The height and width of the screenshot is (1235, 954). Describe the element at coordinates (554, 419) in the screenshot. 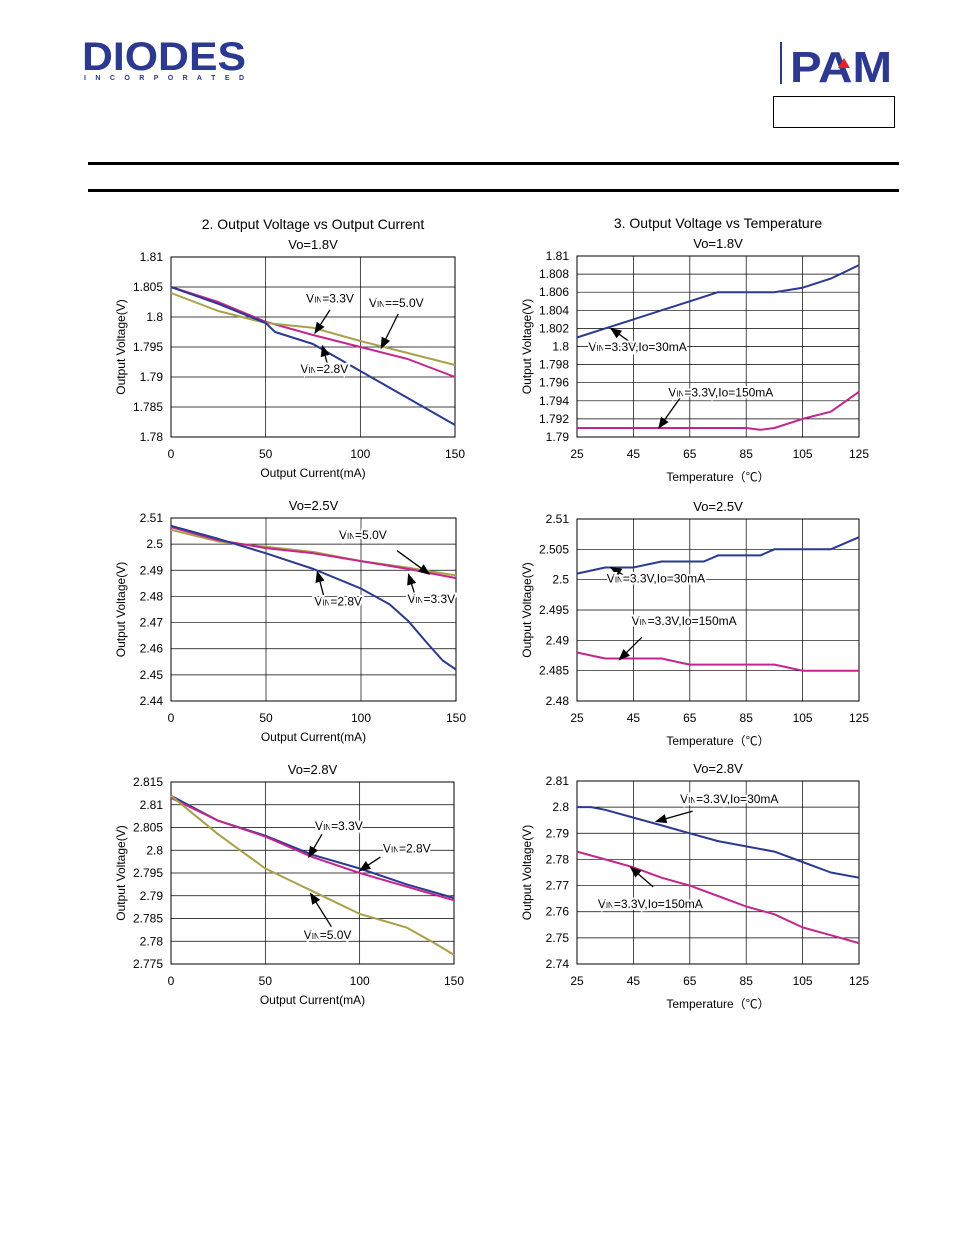

I see `y-tick-label: 1.792` at that location.